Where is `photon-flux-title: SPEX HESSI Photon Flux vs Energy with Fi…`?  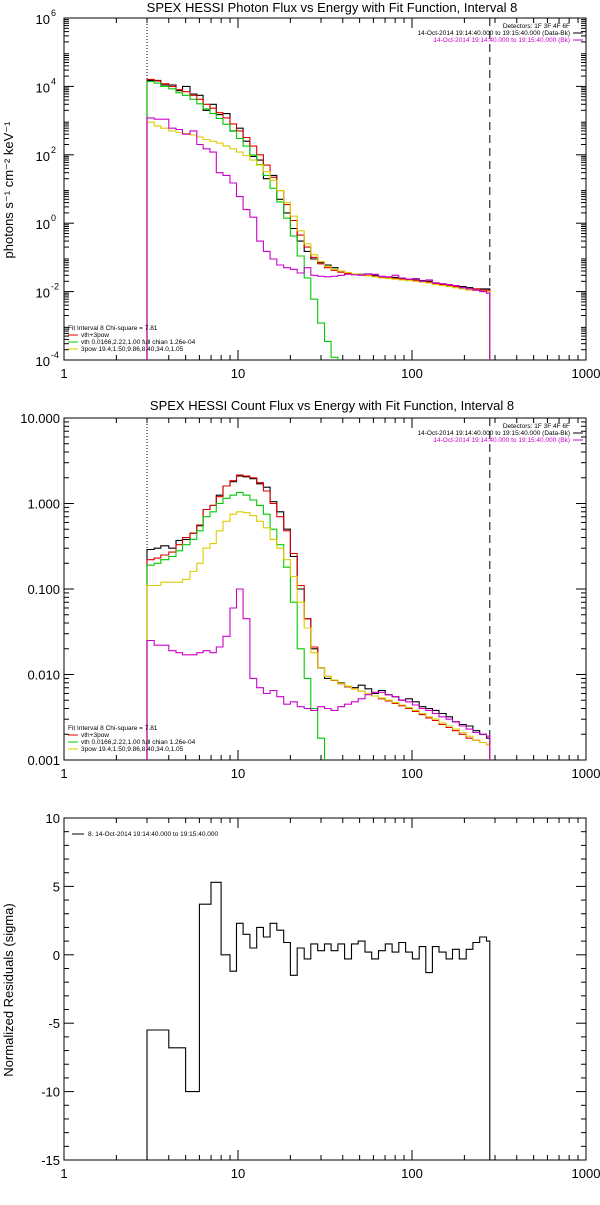 photon-flux-title: SPEX HESSI Photon Flux vs Energy with Fi… is located at coordinates (332, 7).